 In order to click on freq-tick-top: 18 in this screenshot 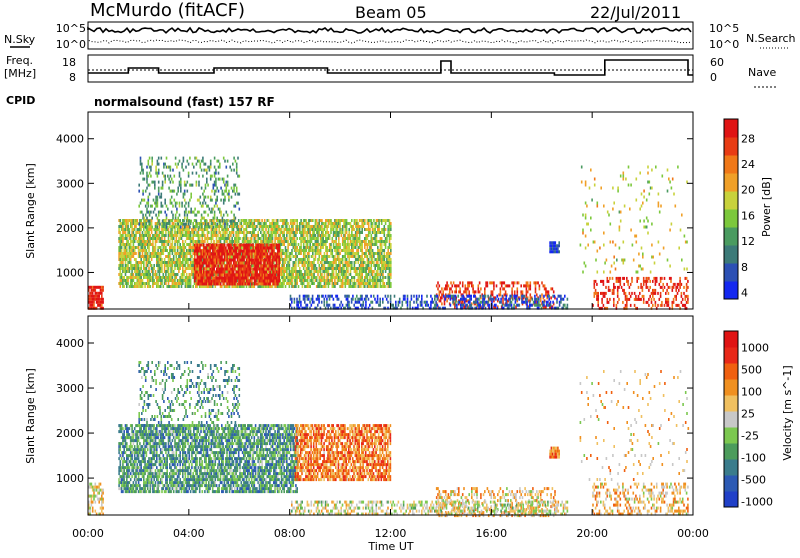, I will do `click(69, 62)`.